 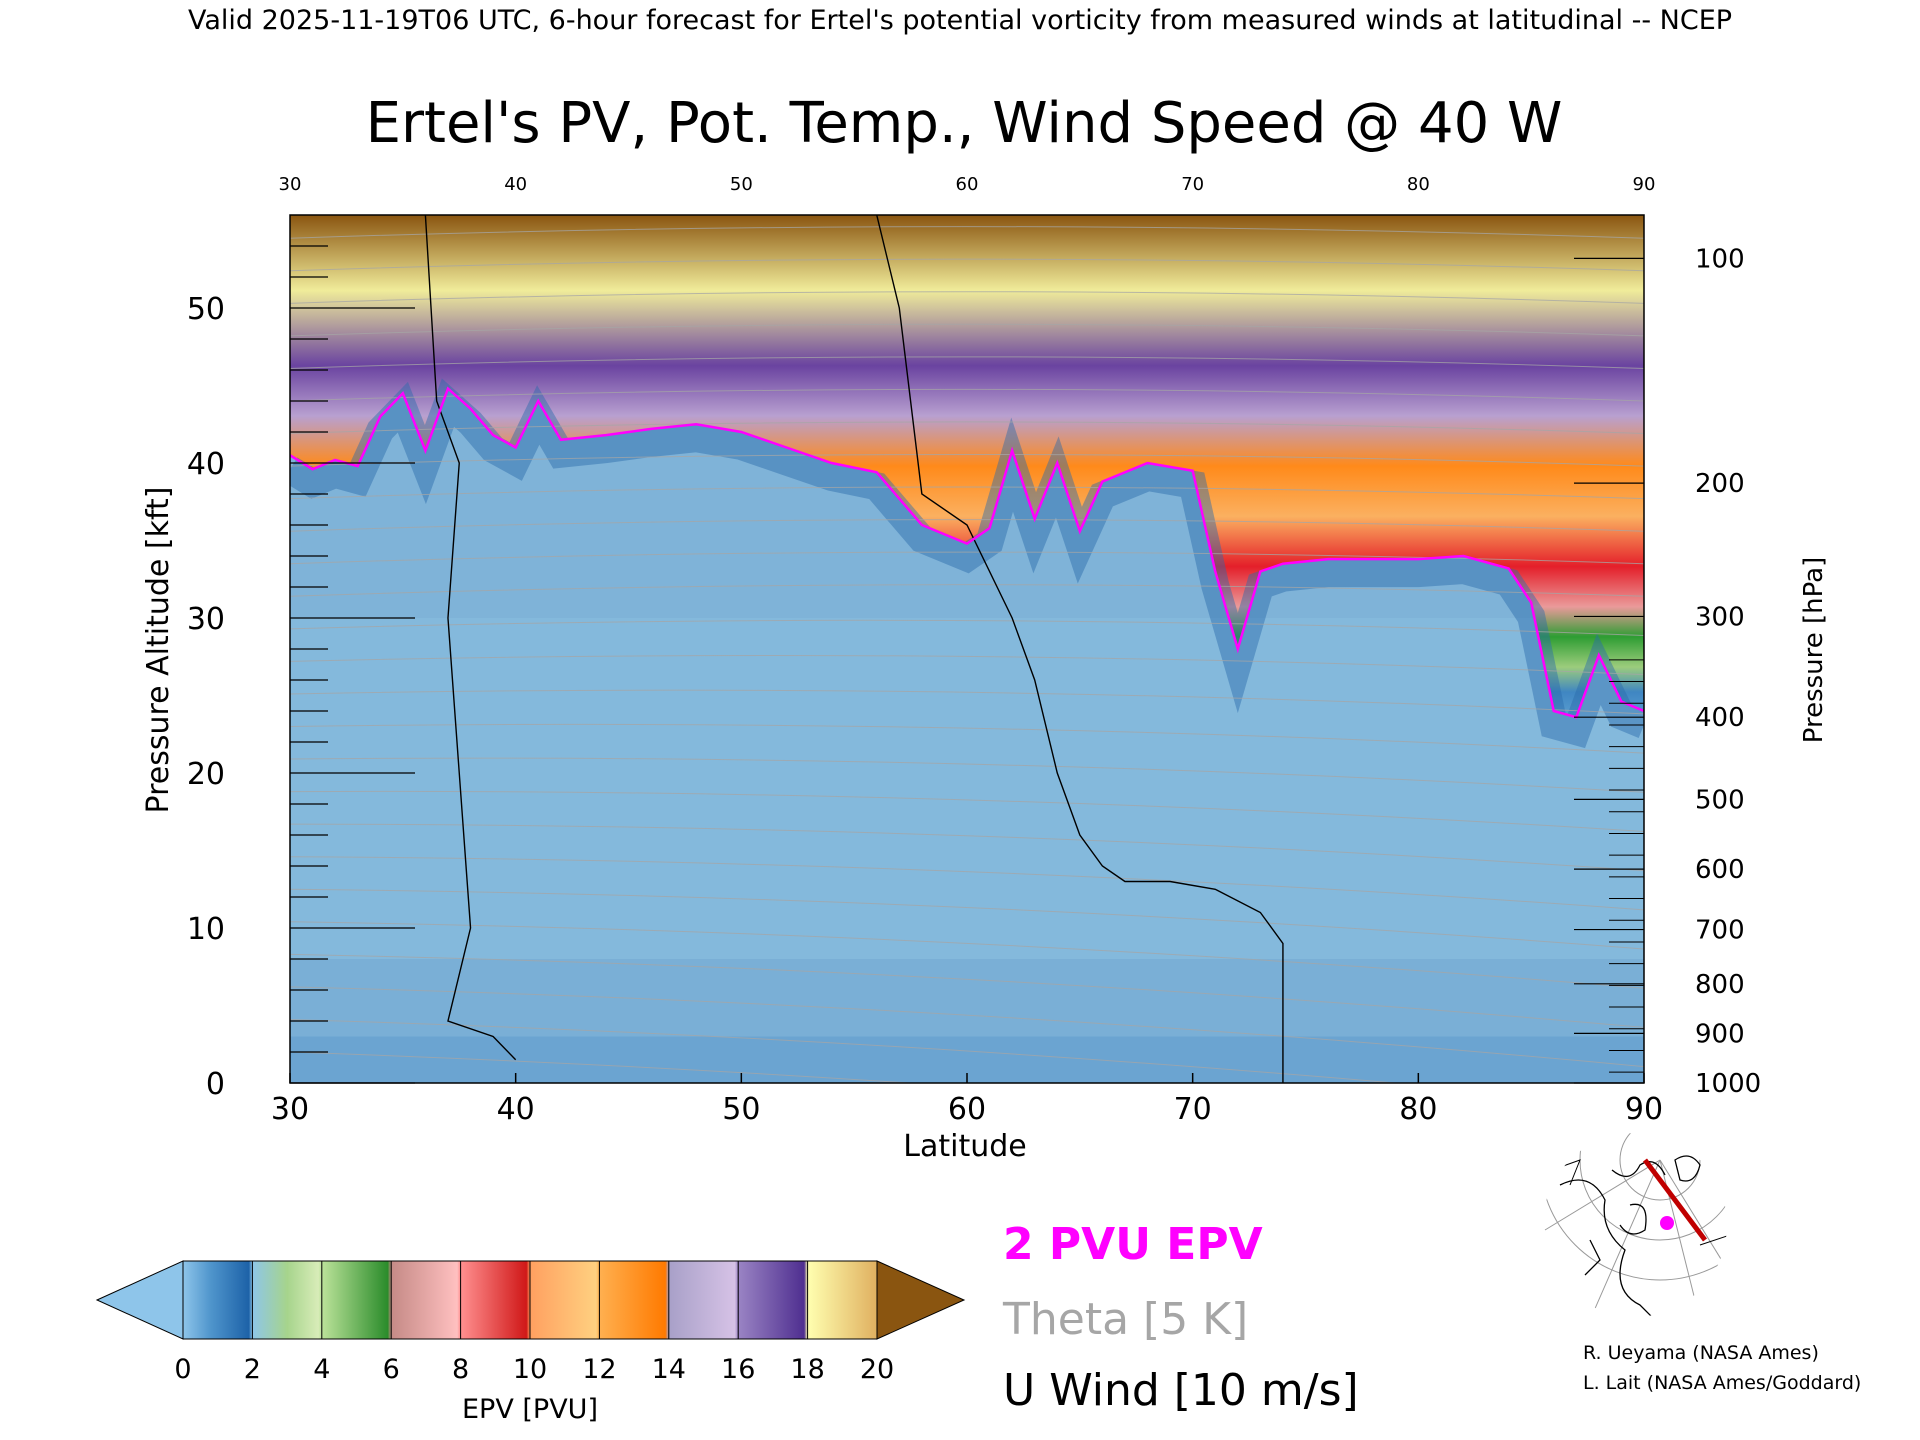 I want to click on pressure-tick-label: 300, so click(x=1720, y=617).